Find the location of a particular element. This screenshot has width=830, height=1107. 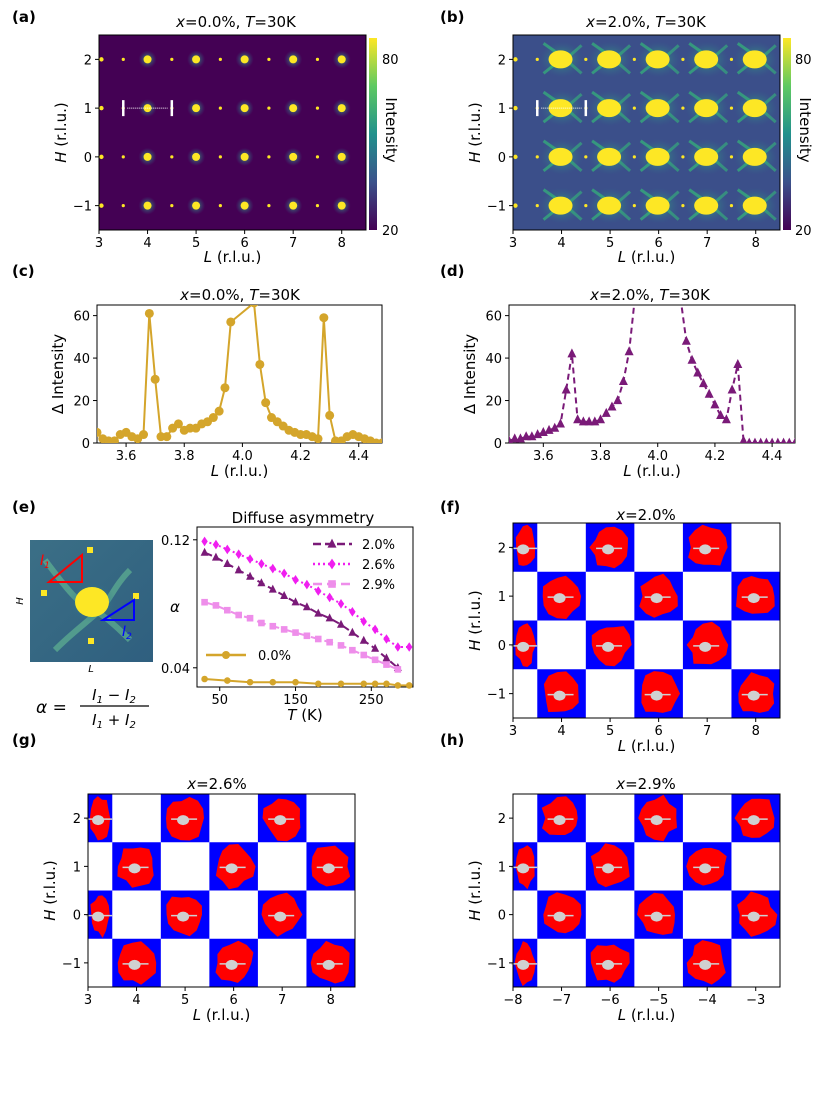

heatmap-b-xtick-label: 4 is located at coordinates (561, 243).